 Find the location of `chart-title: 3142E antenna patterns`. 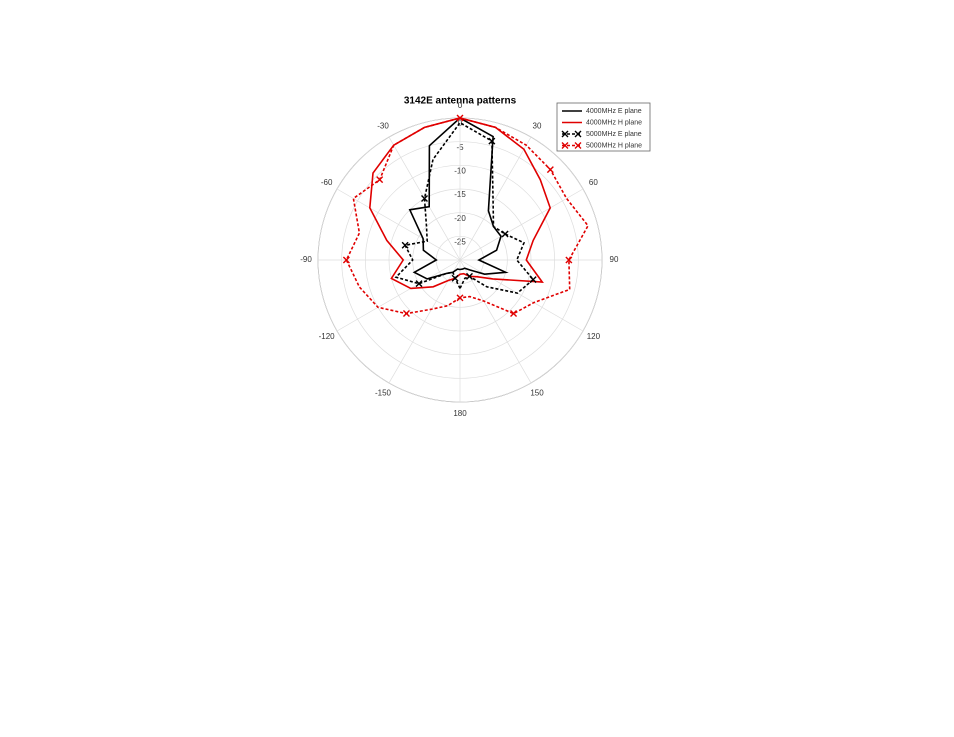

chart-title: 3142E antenna patterns is located at coordinates (460, 101).